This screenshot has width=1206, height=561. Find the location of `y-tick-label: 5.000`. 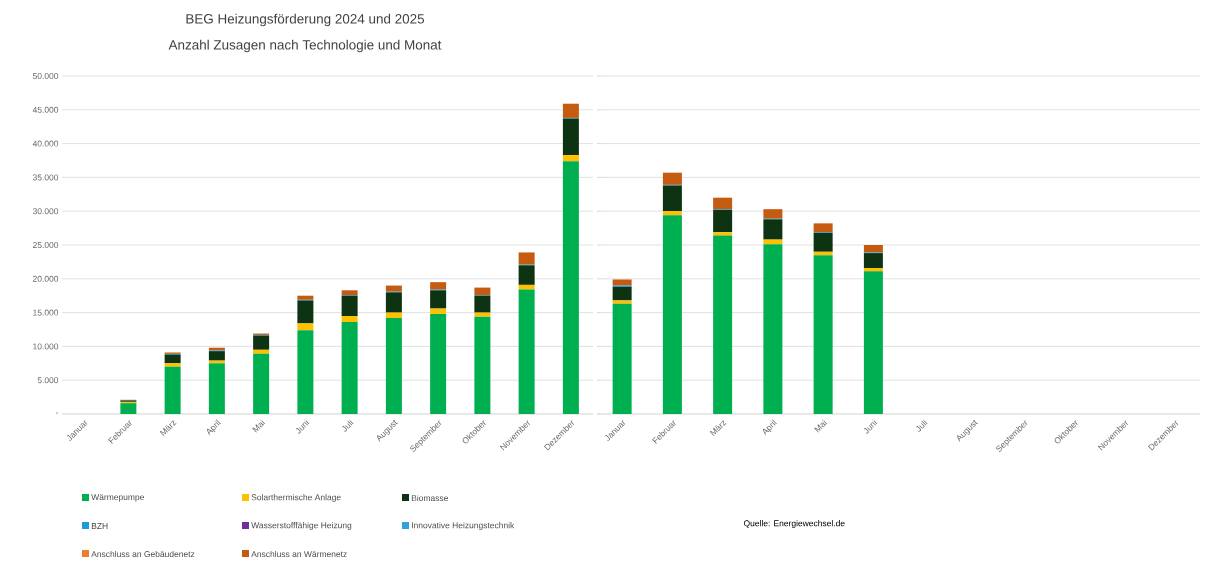

y-tick-label: 5.000 is located at coordinates (48, 380).